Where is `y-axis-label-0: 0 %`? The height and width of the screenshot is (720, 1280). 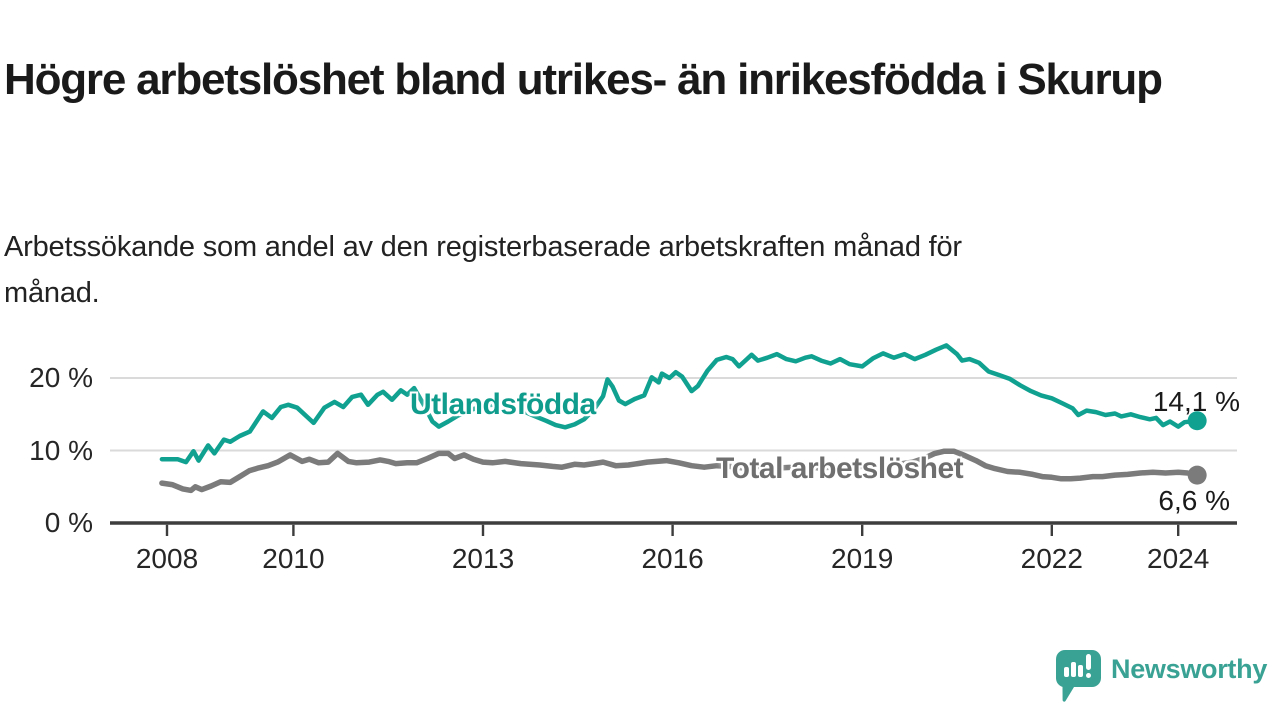 y-axis-label-0: 0 % is located at coordinates (68, 522).